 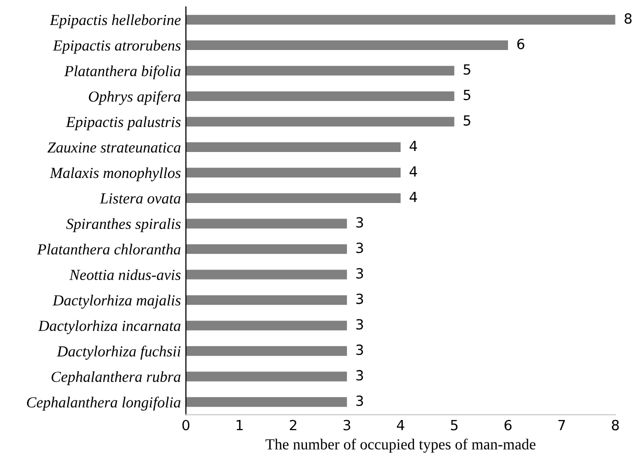 I want to click on y-tick-label: Zauxine strateunatica, so click(x=114, y=147).